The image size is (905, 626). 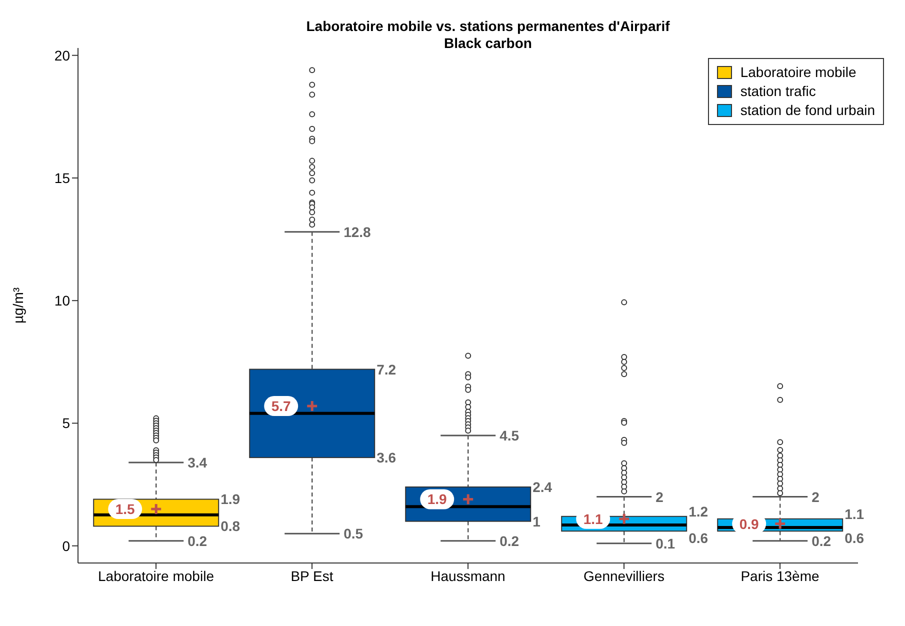 What do you see at coordinates (488, 26) in the screenshot?
I see `chart-title: Laboratoire mobile vs. stations permanentes d'Airparif` at bounding box center [488, 26].